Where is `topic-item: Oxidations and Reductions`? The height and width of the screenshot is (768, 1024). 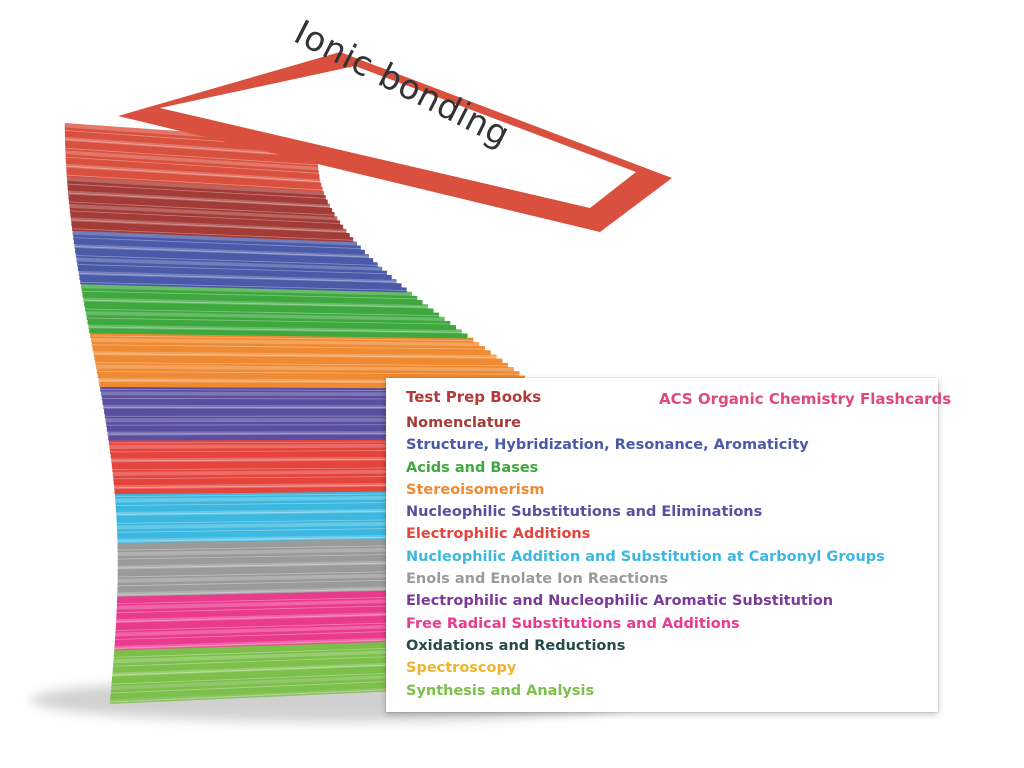
topic-item: Oxidations and Reductions is located at coordinates (516, 645).